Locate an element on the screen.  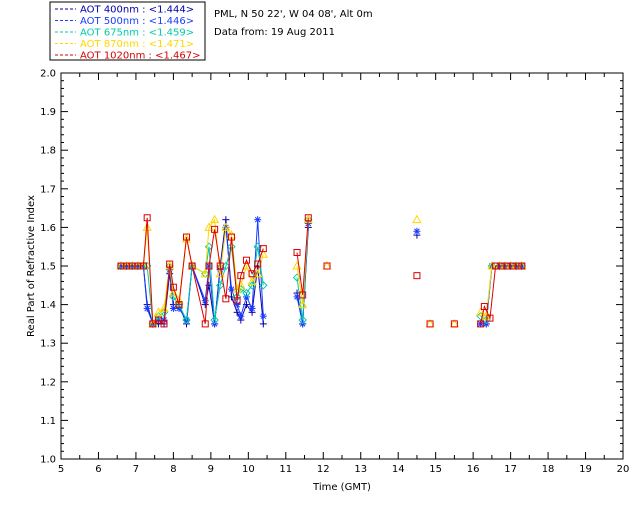
x-tick-label: 12 is located at coordinates (323, 469).